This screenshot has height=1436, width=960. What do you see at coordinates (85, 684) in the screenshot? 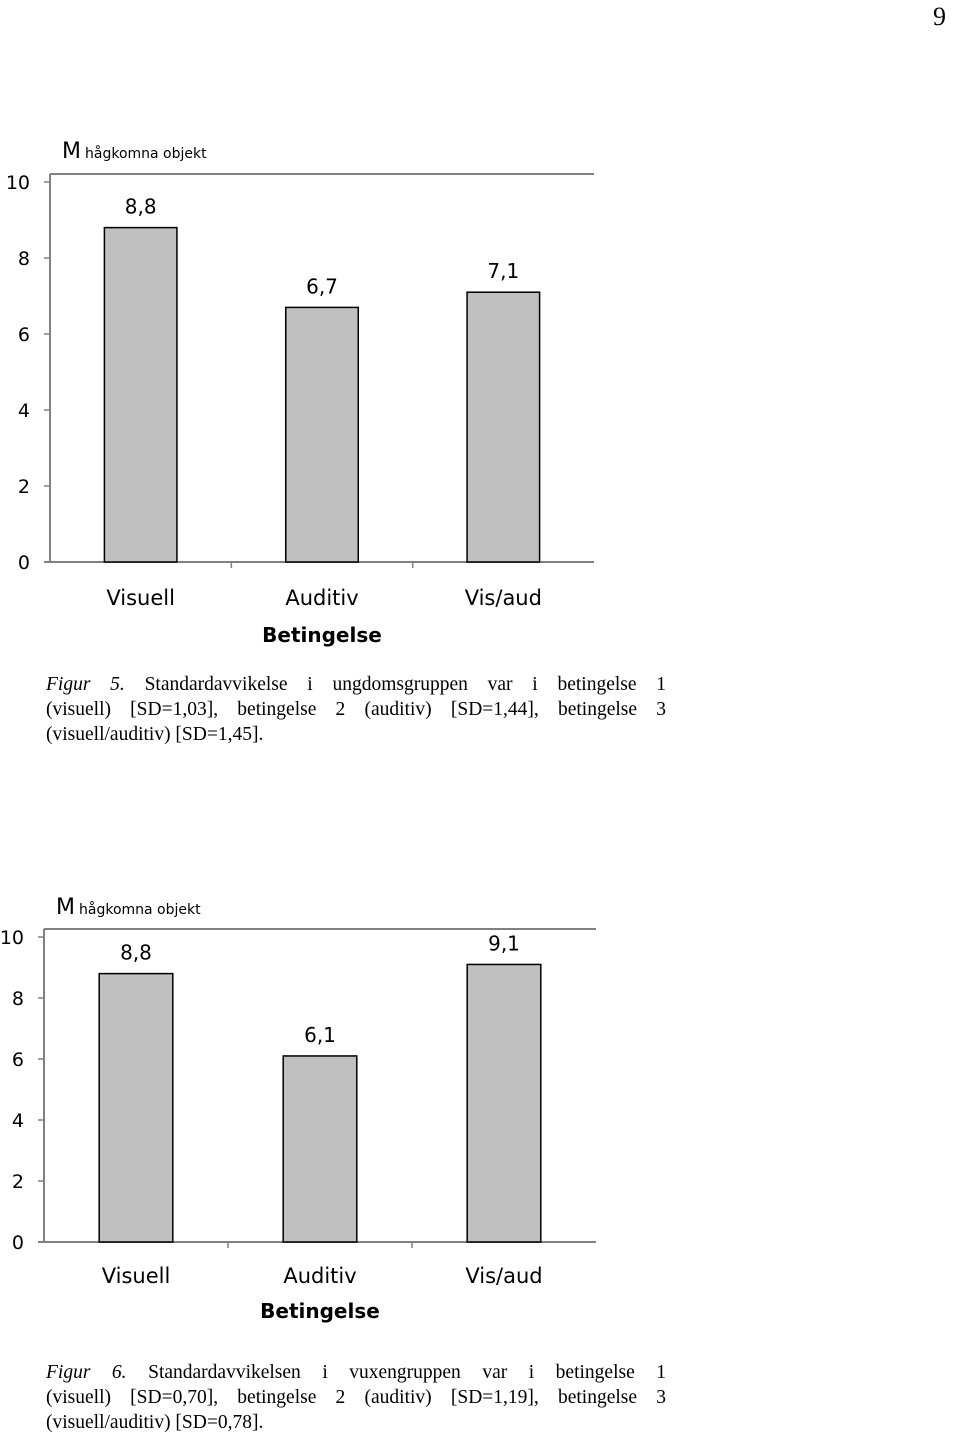
I see `figure-label: Figur 5.` at bounding box center [85, 684].